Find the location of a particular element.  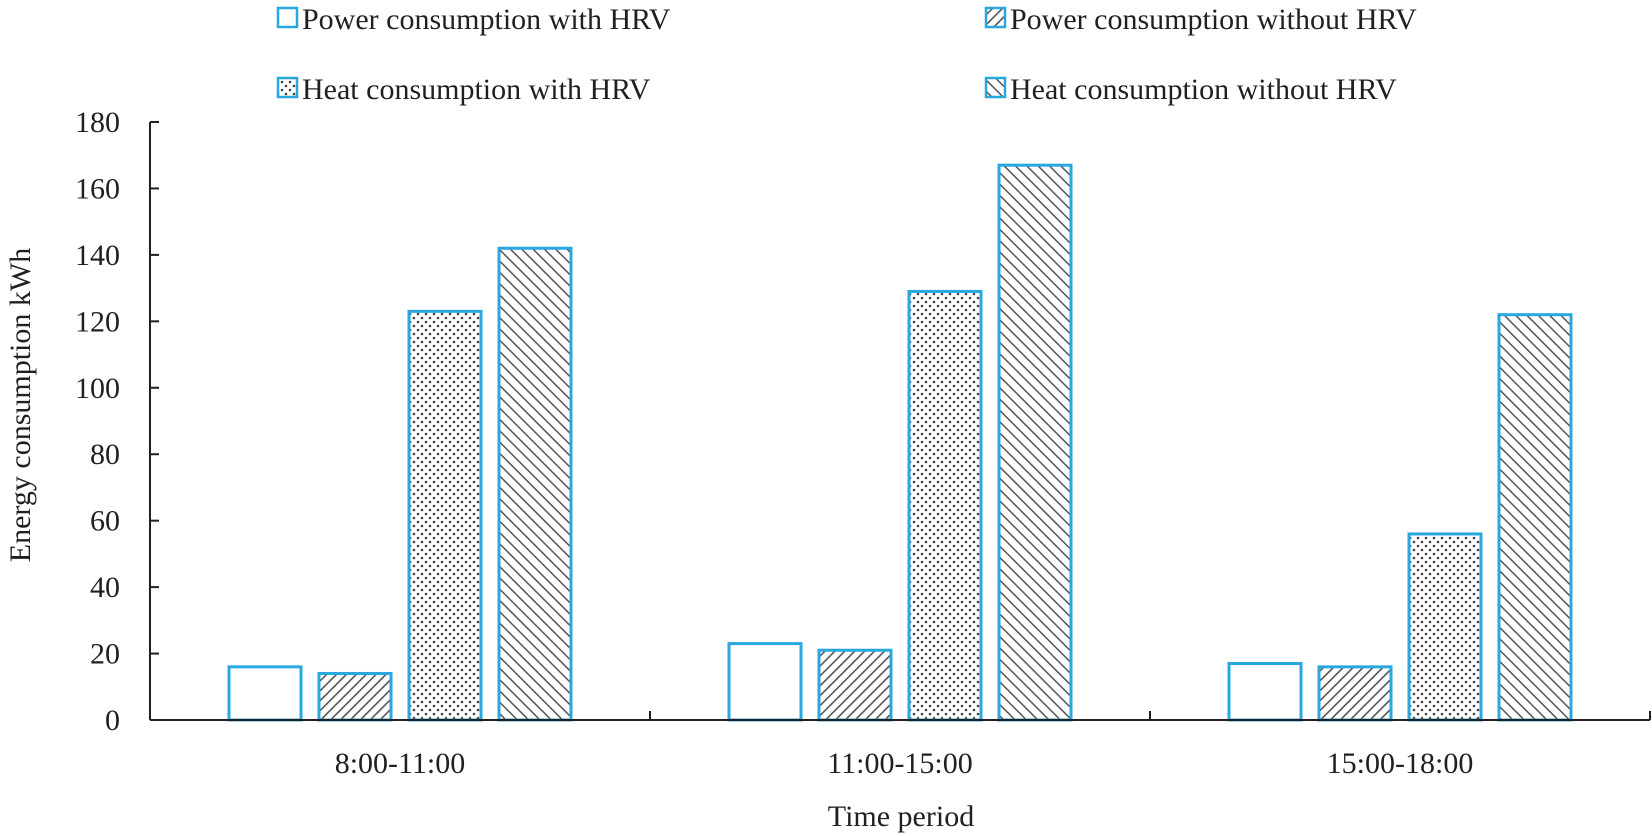

y-tick-label-3: 60 is located at coordinates (105, 521).